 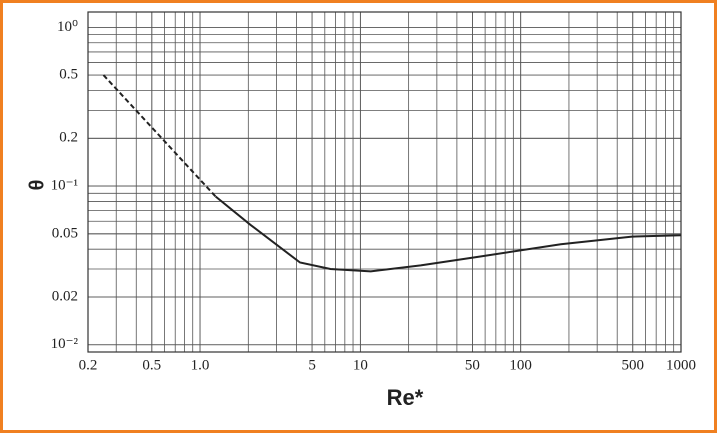 What do you see at coordinates (360, 365) in the screenshot?
I see `x-tick-label: 10` at bounding box center [360, 365].